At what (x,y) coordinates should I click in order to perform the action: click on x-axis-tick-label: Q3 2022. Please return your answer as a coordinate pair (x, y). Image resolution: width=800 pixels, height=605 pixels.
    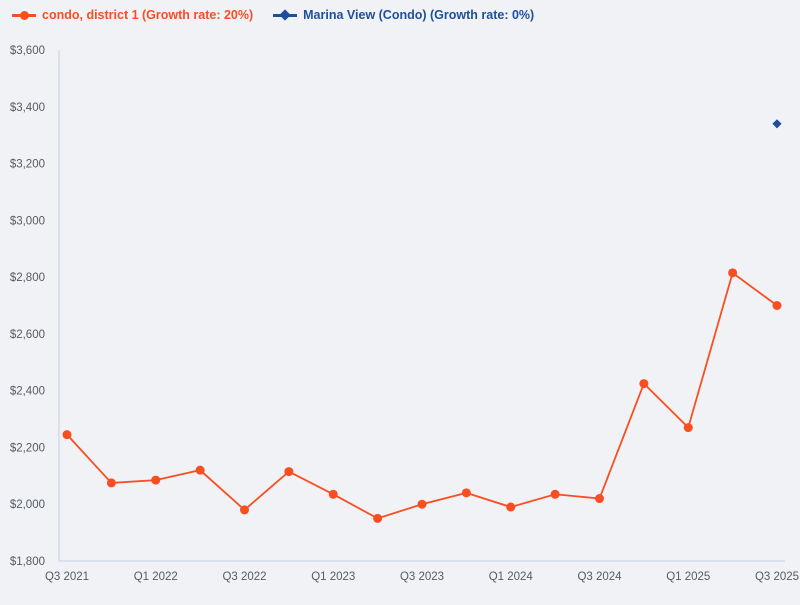
    Looking at the image, I should click on (244, 577).